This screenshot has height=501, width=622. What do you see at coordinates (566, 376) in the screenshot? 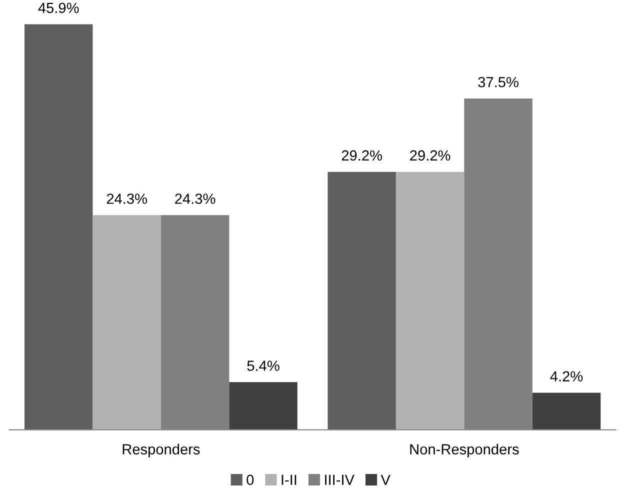
I see `data-label: 4.2%` at bounding box center [566, 376].